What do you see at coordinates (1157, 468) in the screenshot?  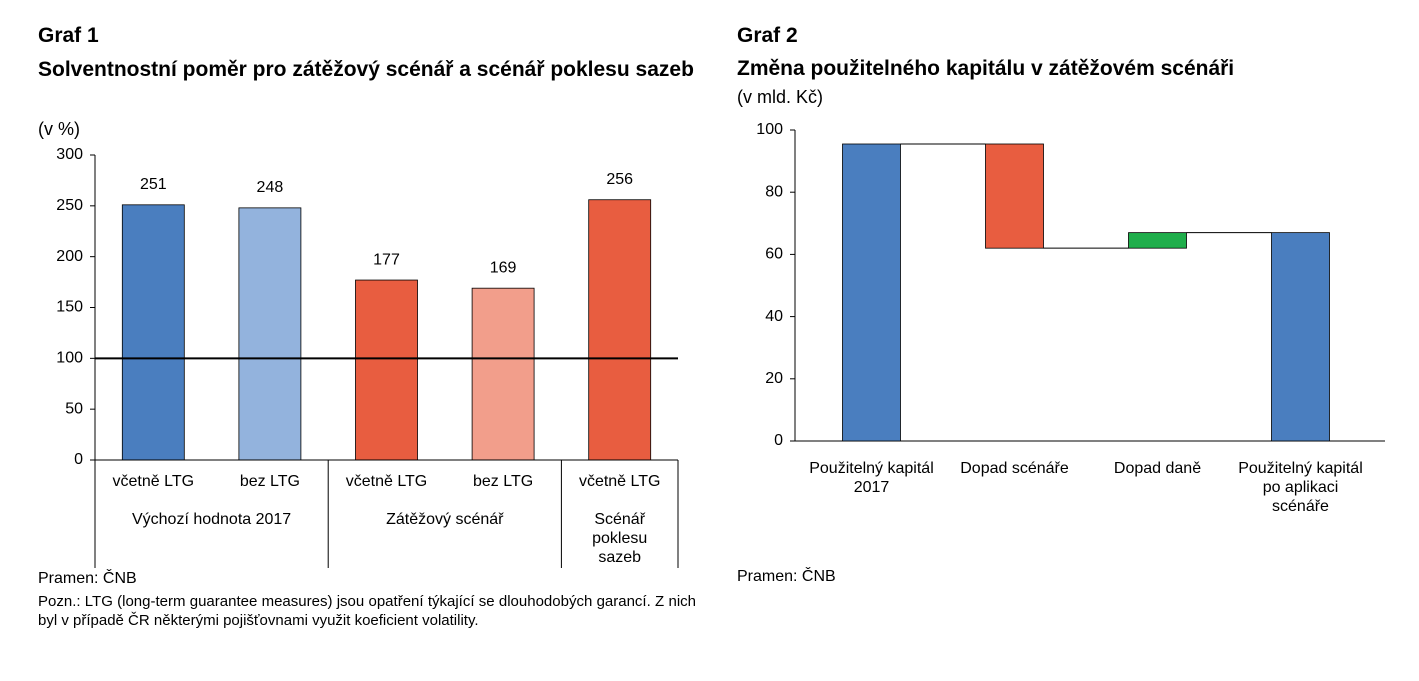 I see `x-tick-label: Dopad daně` at bounding box center [1157, 468].